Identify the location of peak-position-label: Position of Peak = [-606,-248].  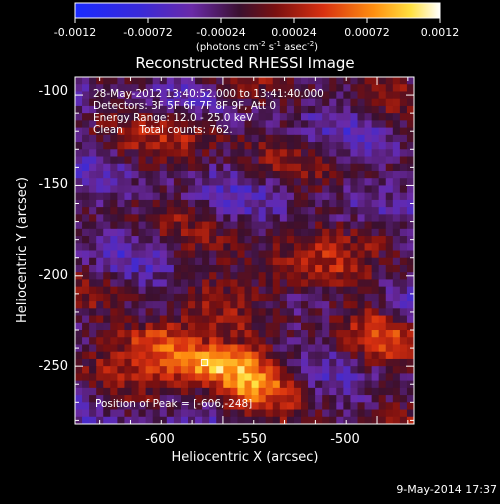
(173, 404).